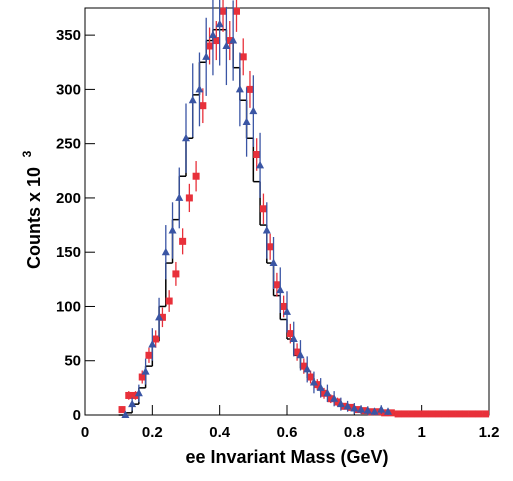 This screenshot has height=481, width=513. Describe the element at coordinates (68, 198) in the screenshot. I see `y-tick-label: 200` at that location.